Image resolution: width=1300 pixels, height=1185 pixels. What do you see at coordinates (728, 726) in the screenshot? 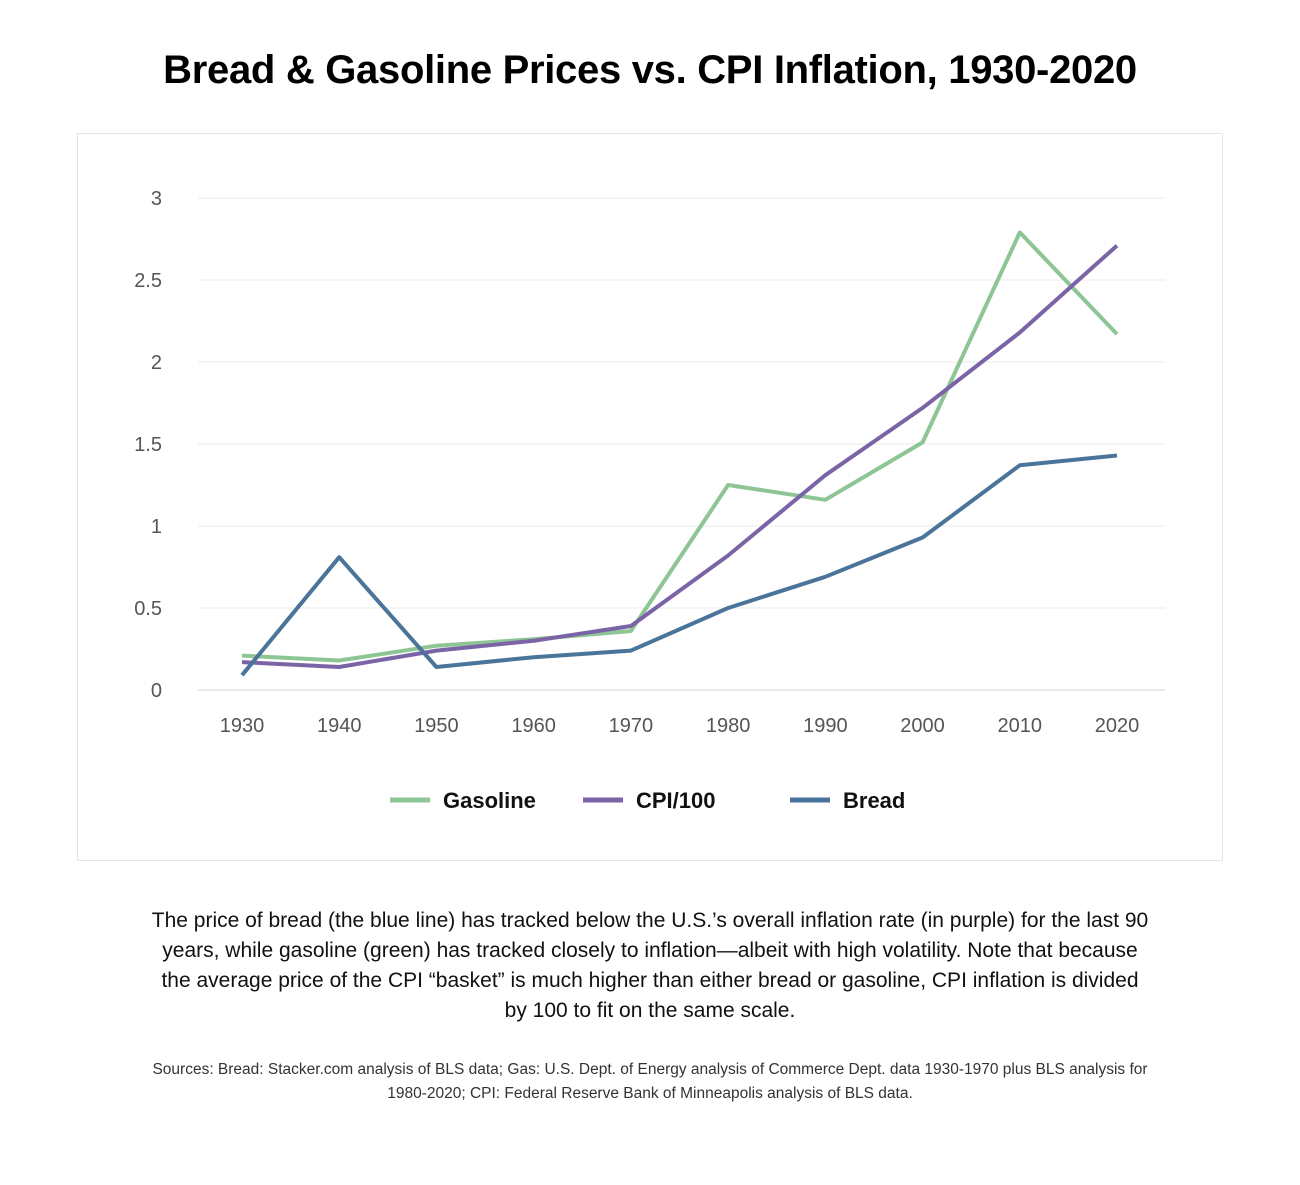
I see `x-tick-label: 1980` at bounding box center [728, 726].